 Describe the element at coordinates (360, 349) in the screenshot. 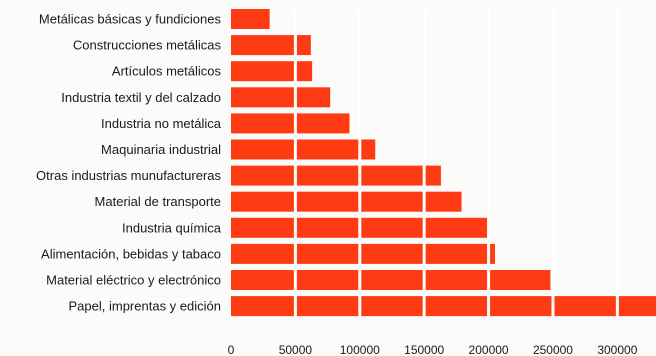

I see `x-tick-label: 100000` at that location.